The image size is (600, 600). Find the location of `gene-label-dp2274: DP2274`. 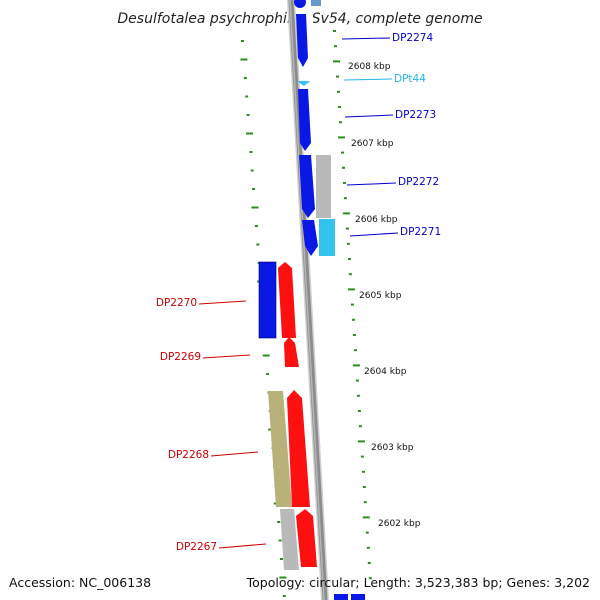

gene-label-dp2274: DP2274 is located at coordinates (412, 38).